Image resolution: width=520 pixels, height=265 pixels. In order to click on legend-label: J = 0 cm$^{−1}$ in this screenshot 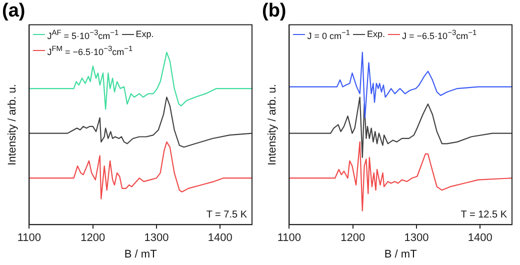, I will do `click(328, 34)`.